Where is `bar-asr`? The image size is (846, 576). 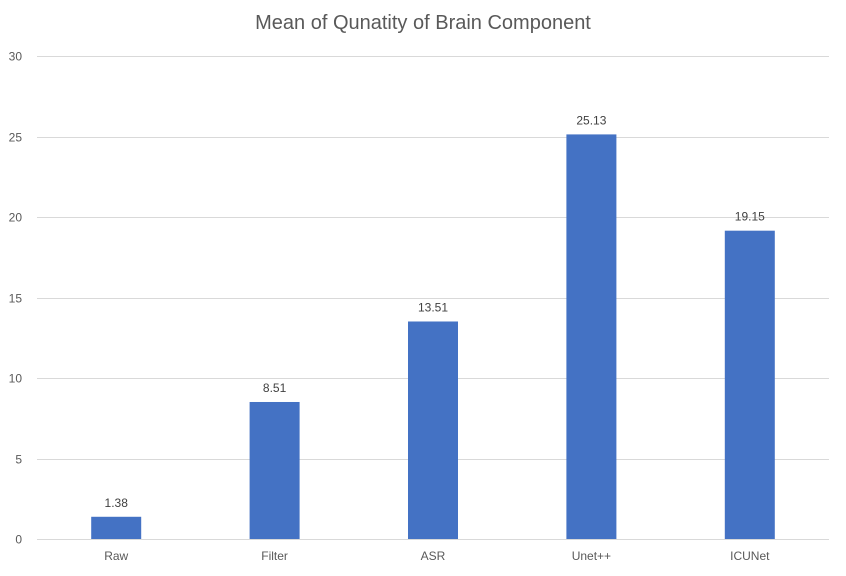
bar-asr is located at coordinates (433, 430).